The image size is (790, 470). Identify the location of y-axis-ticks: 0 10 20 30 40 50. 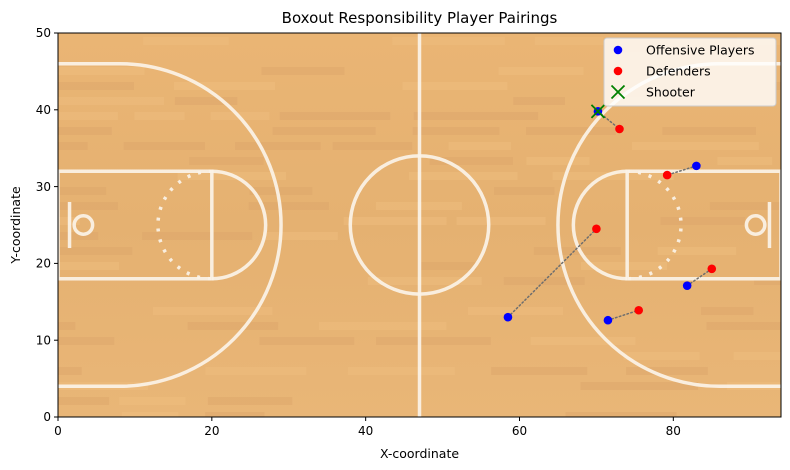
(47, 225).